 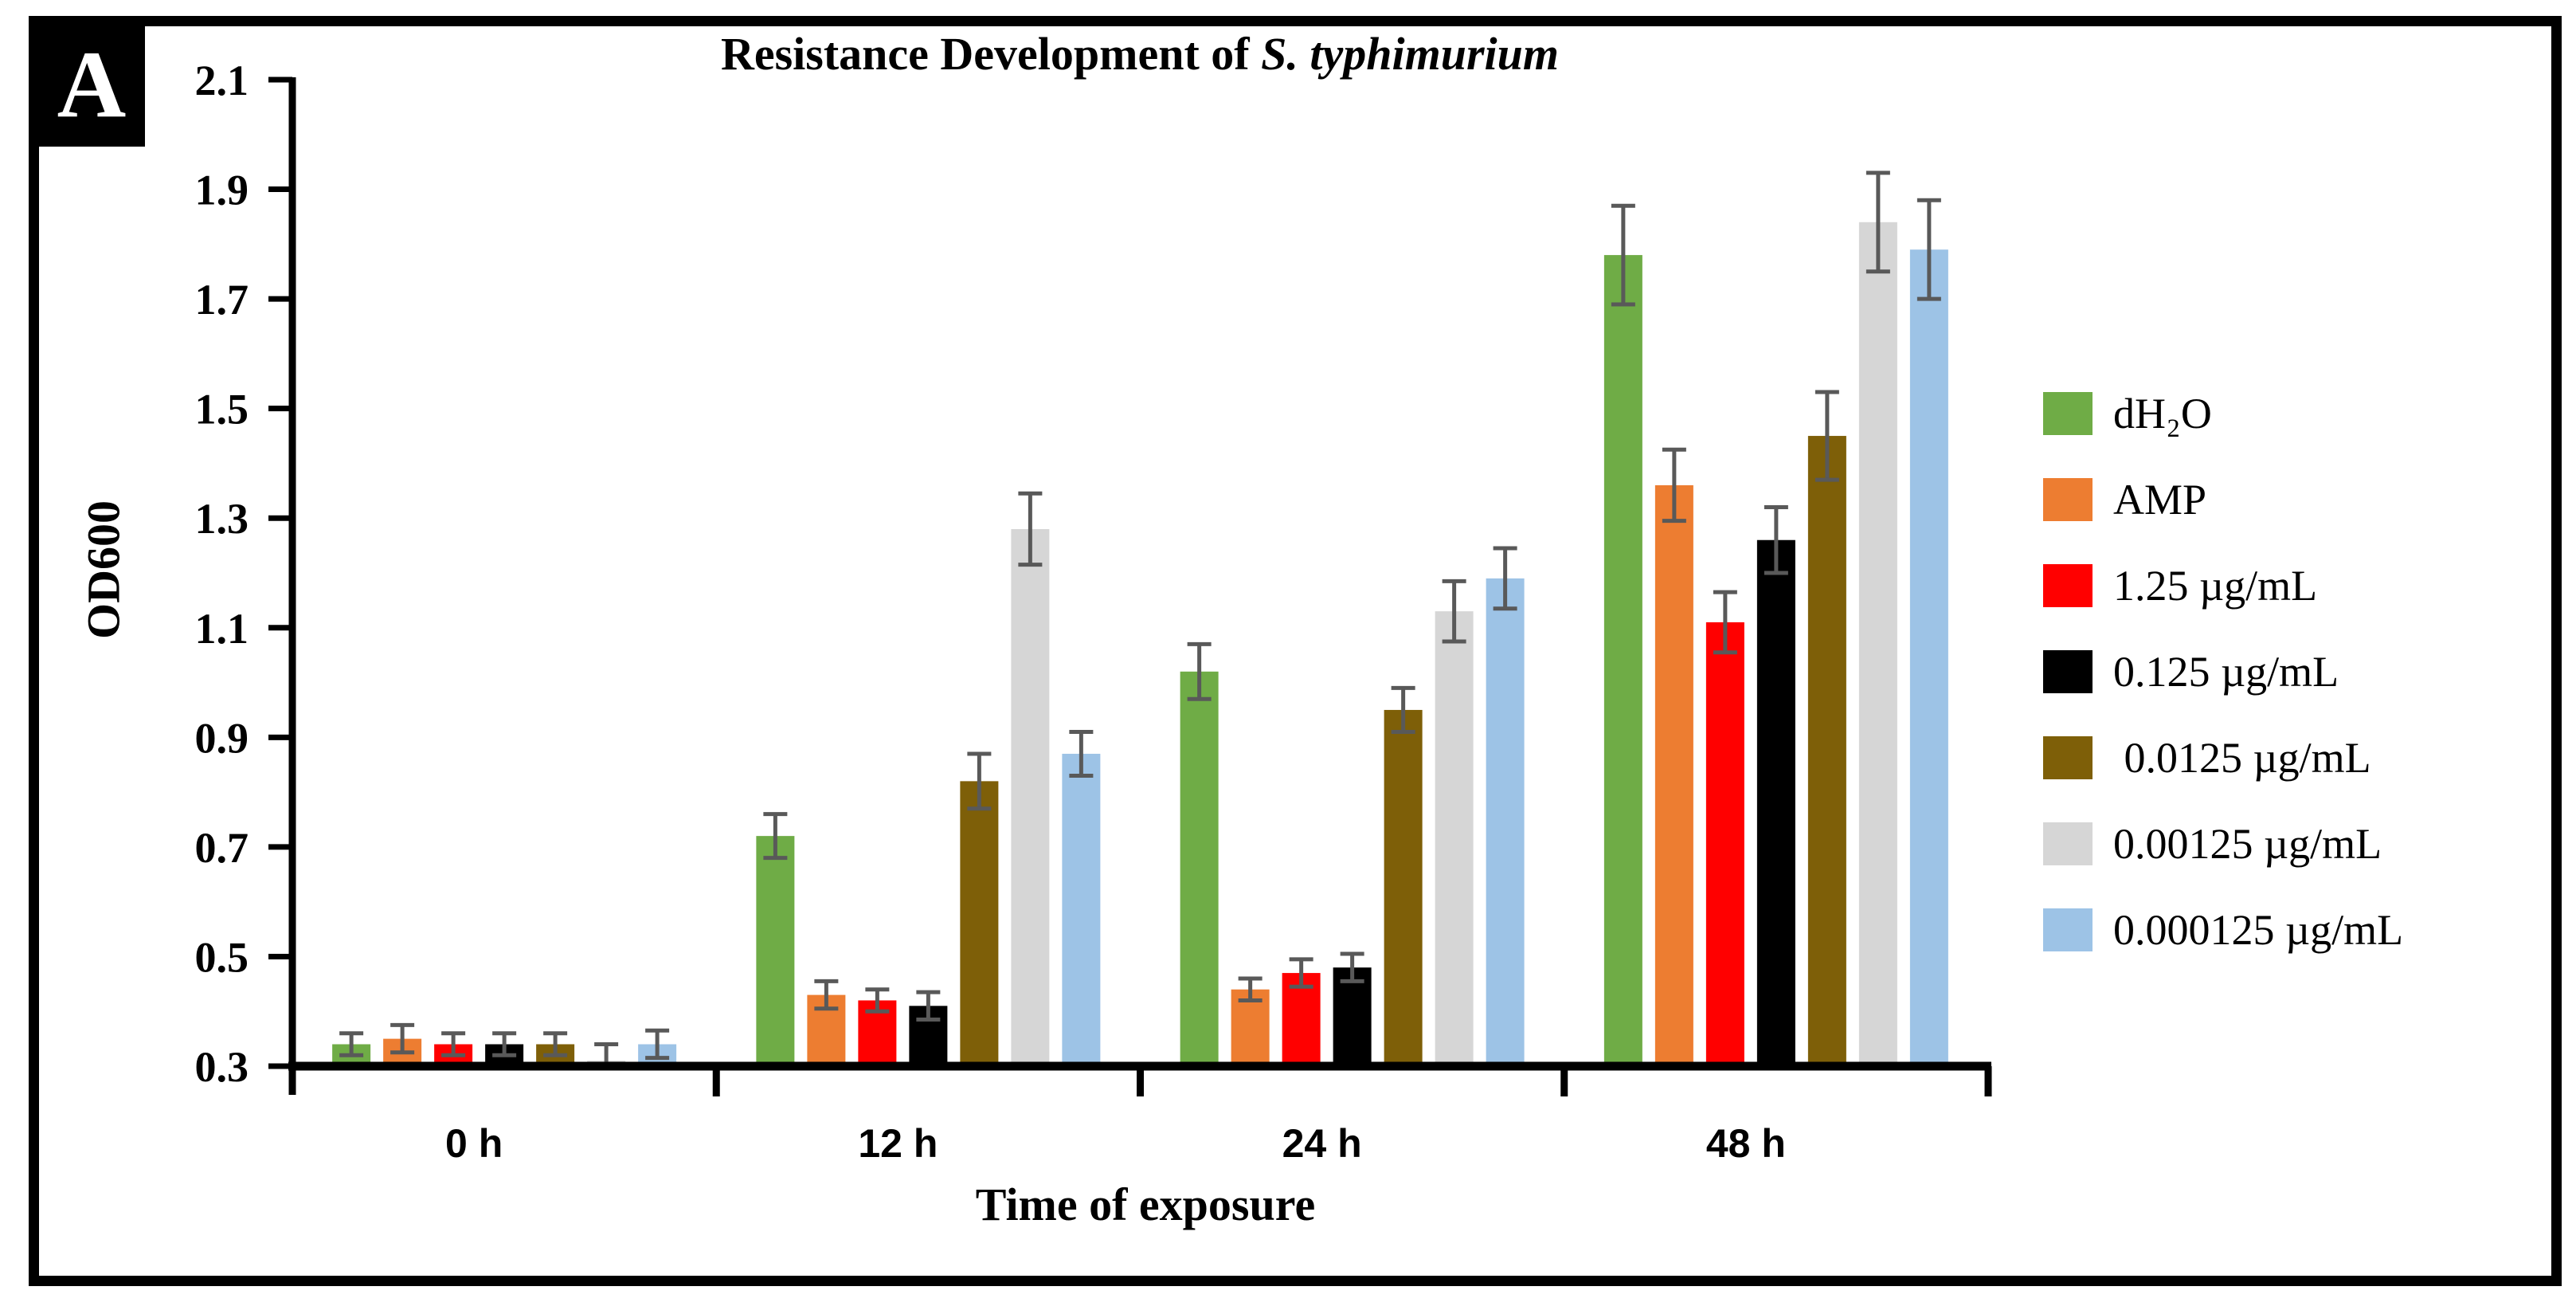 I want to click on x-category-label: 48 h, so click(x=1746, y=1143).